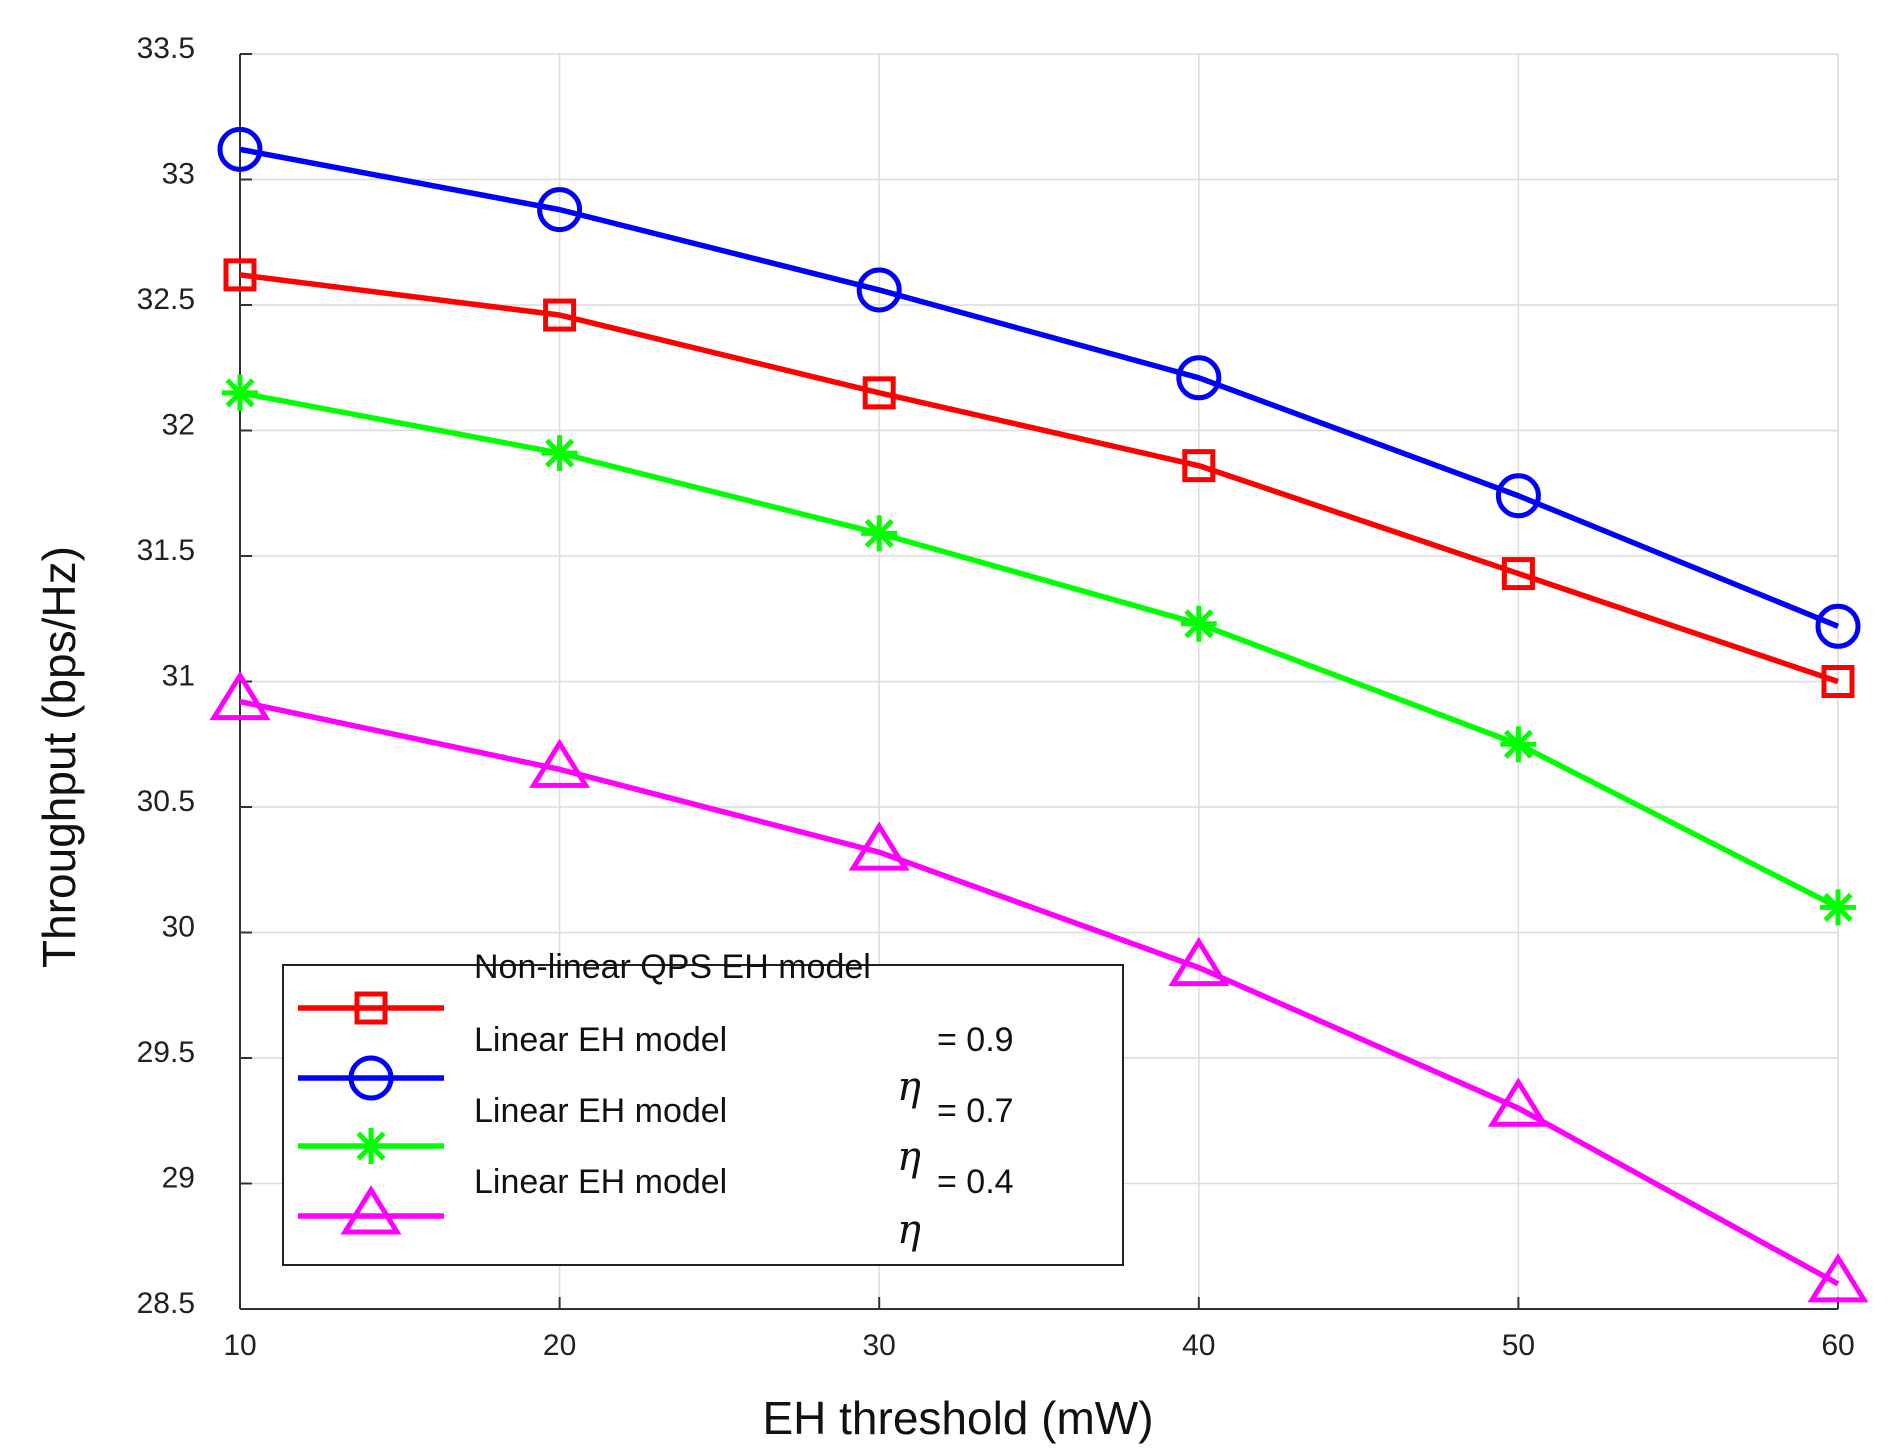 The image size is (1891, 1452). What do you see at coordinates (166, 801) in the screenshot?
I see `y-tick-label: 30.5` at bounding box center [166, 801].